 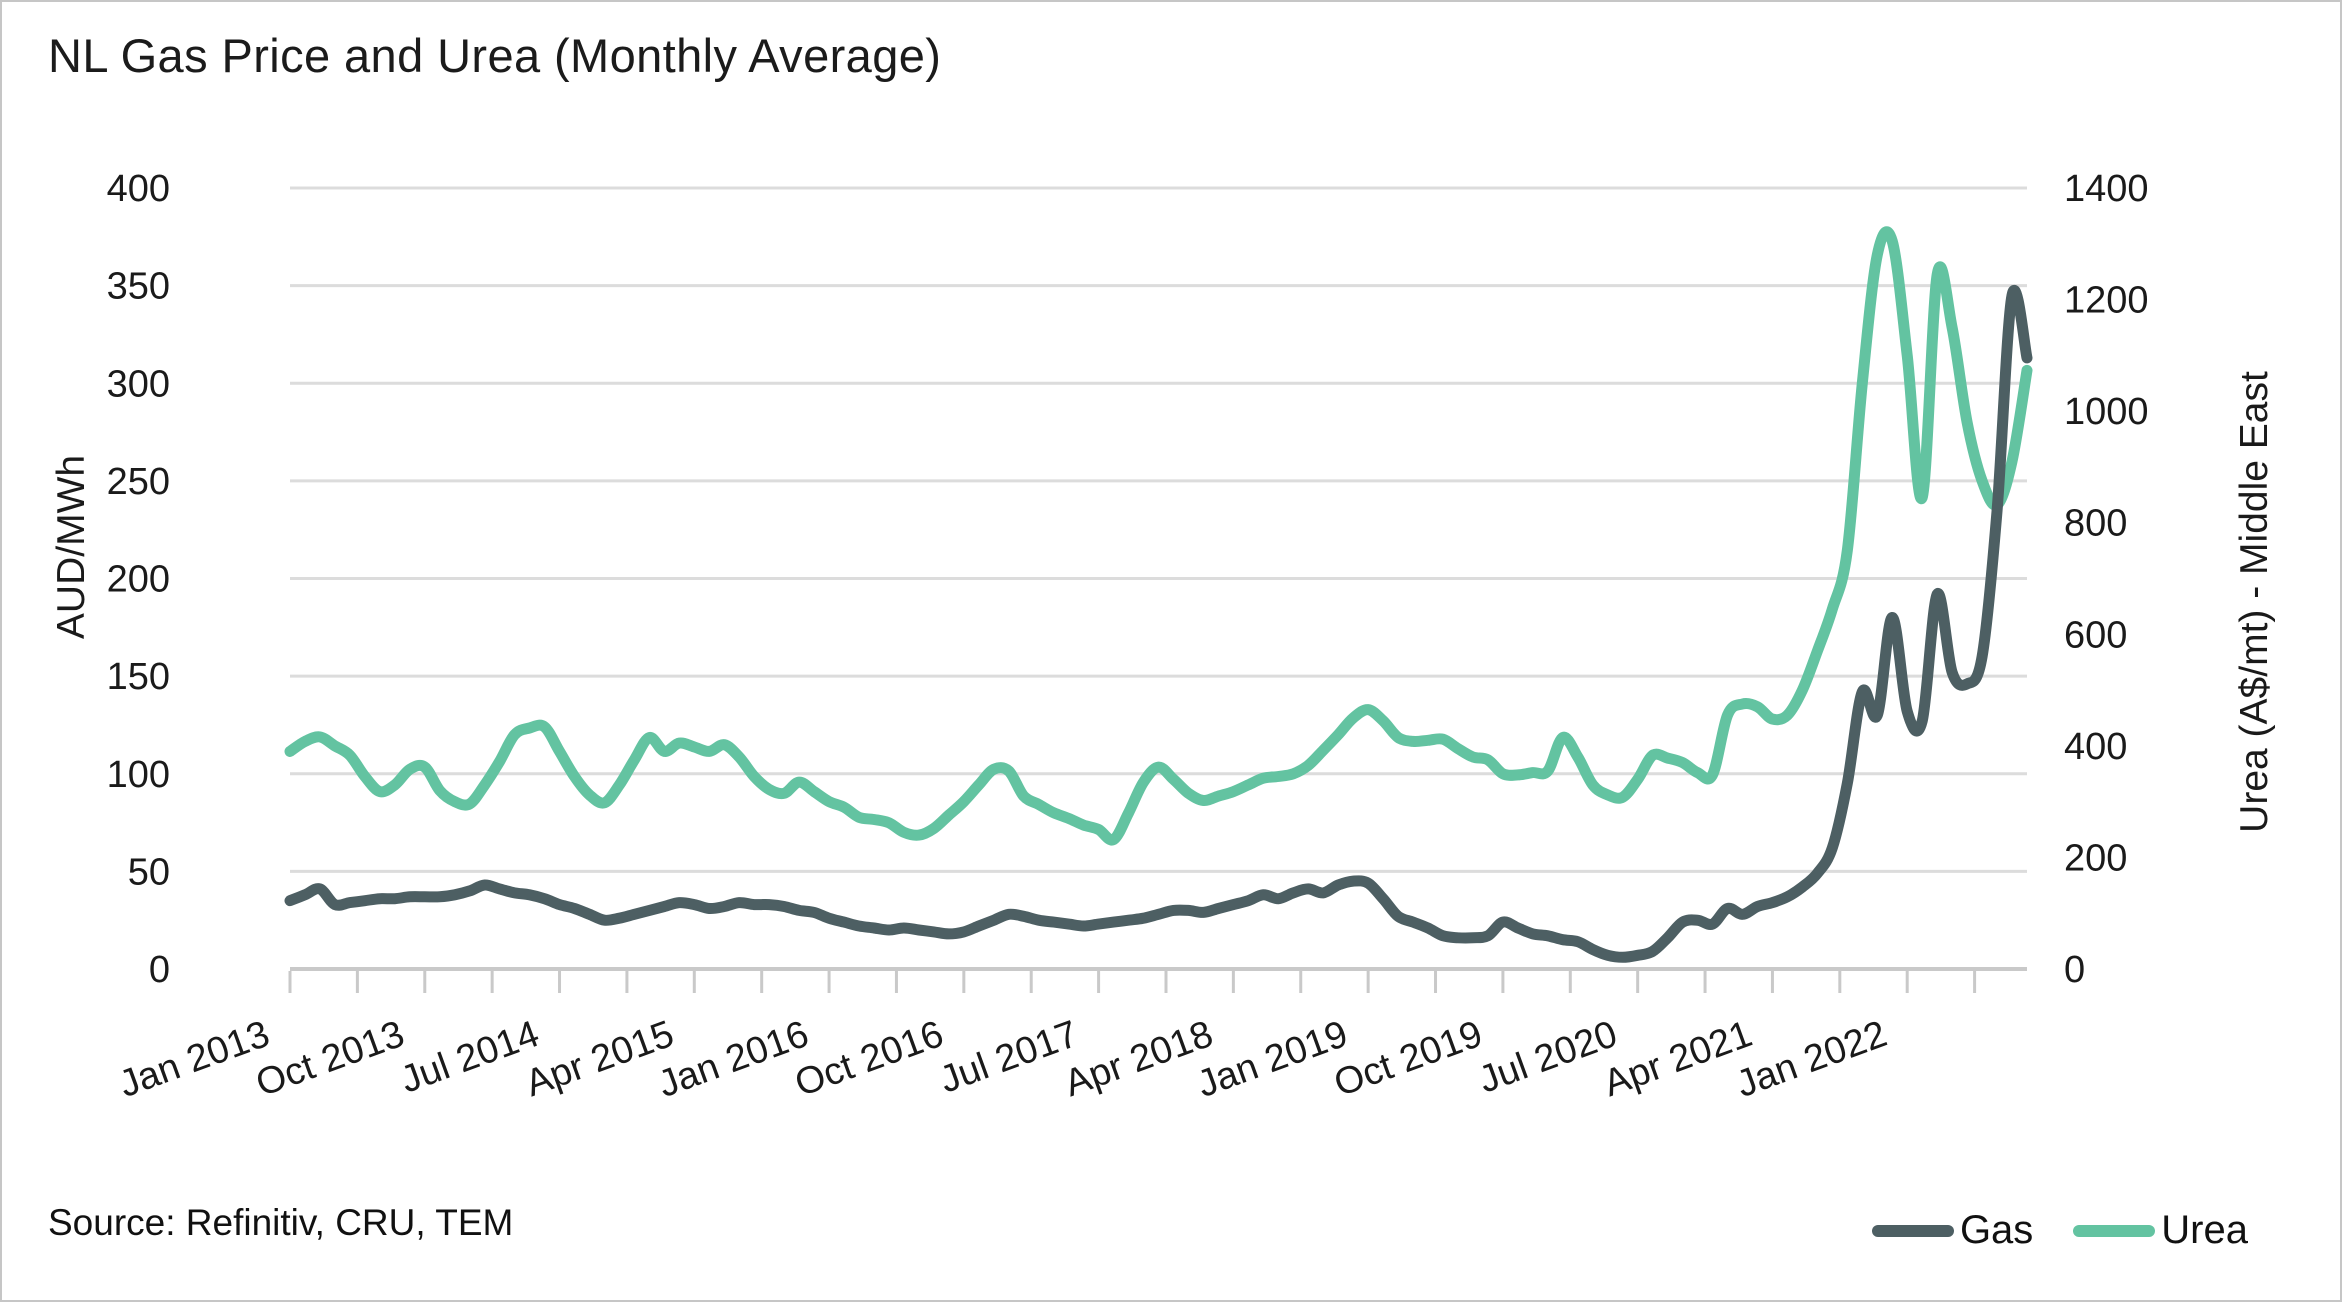 What do you see at coordinates (138, 189) in the screenshot?
I see `y-tick-label-left: 400` at bounding box center [138, 189].